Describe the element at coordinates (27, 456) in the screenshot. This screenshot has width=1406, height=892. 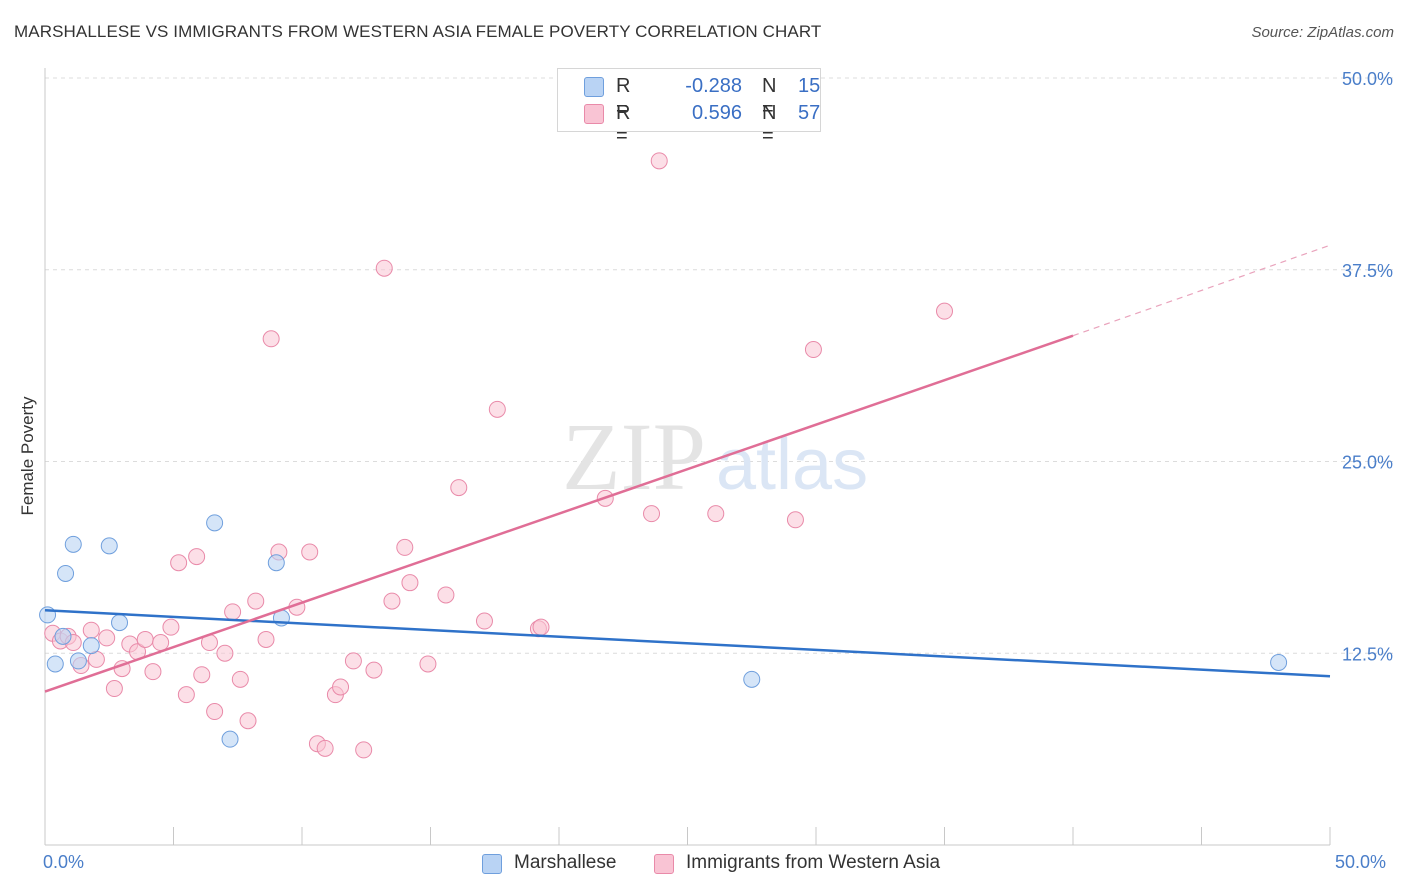
I see `y-axis-title: Female Poverty` at that location.